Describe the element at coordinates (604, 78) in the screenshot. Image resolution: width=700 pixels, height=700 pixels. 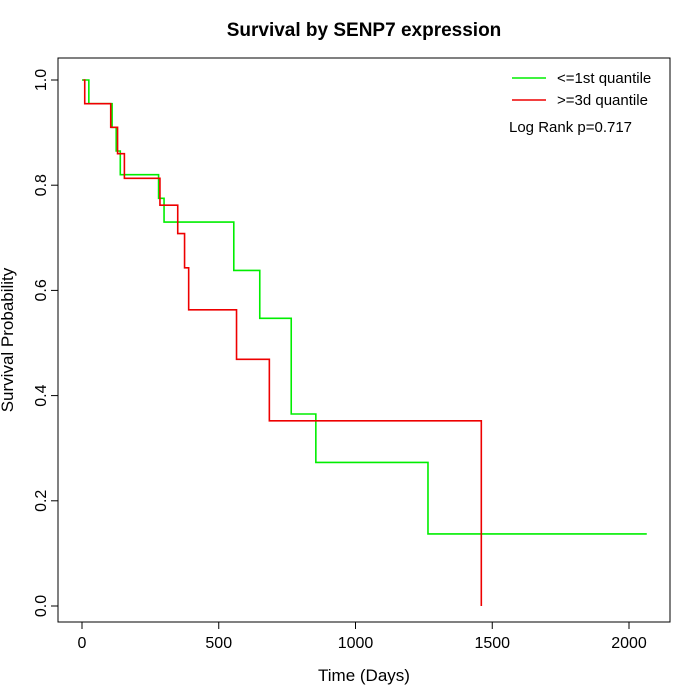
I see `legend-label-low: <=1st quantile` at that location.